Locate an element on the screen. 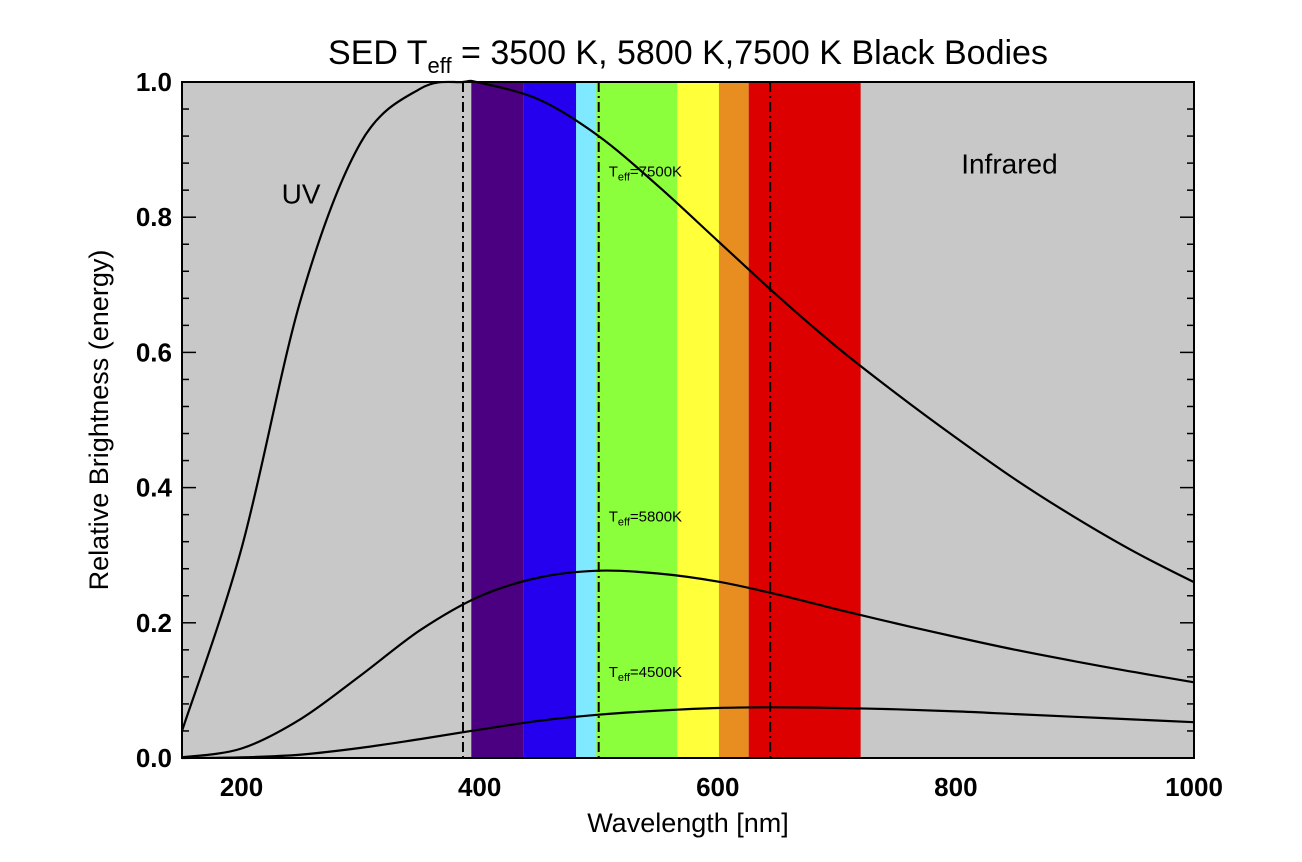  y-tick-label: 1.0 is located at coordinates (154, 82).